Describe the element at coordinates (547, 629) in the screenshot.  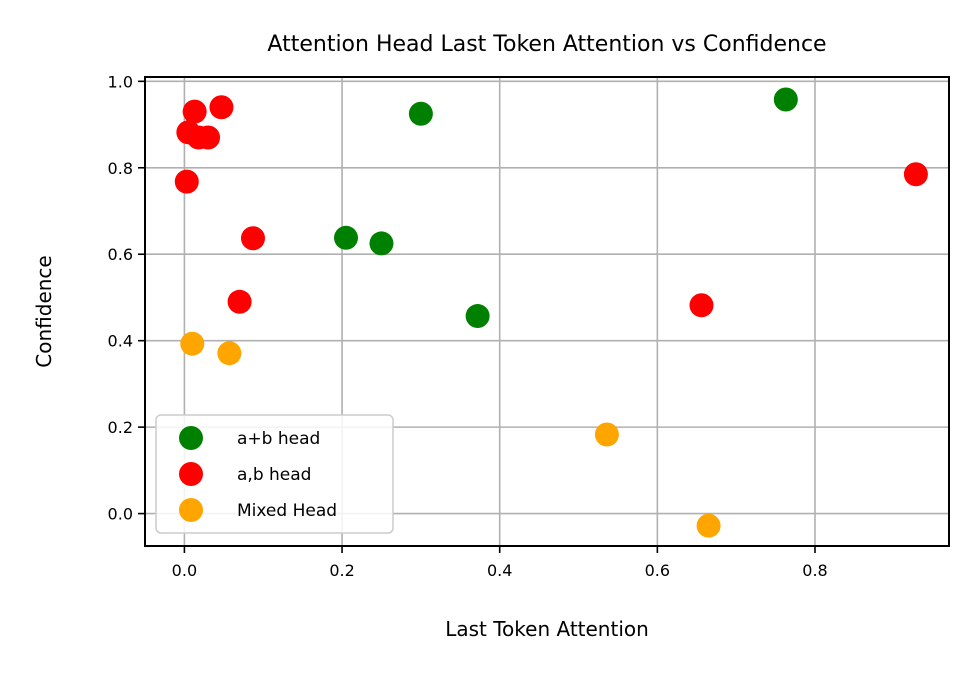
I see `x-axis-label: Last Token Attention` at that location.